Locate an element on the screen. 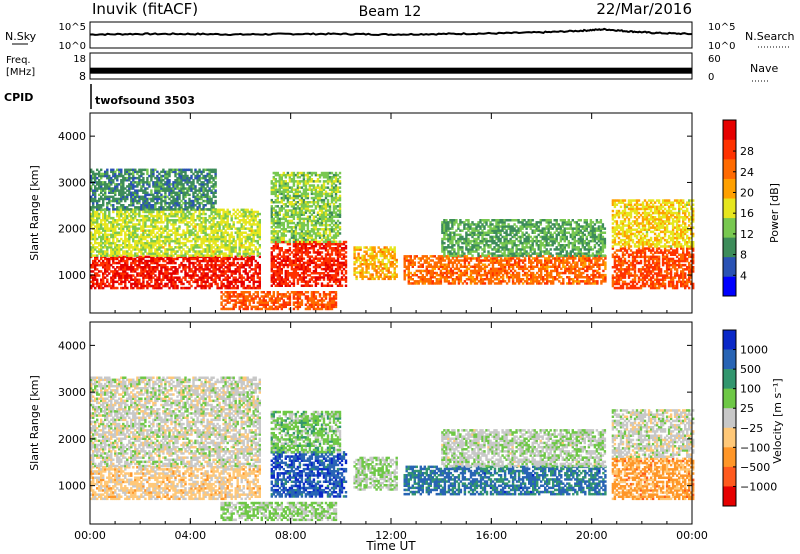  power-ylabel: Slant Range [km] is located at coordinates (34, 213).